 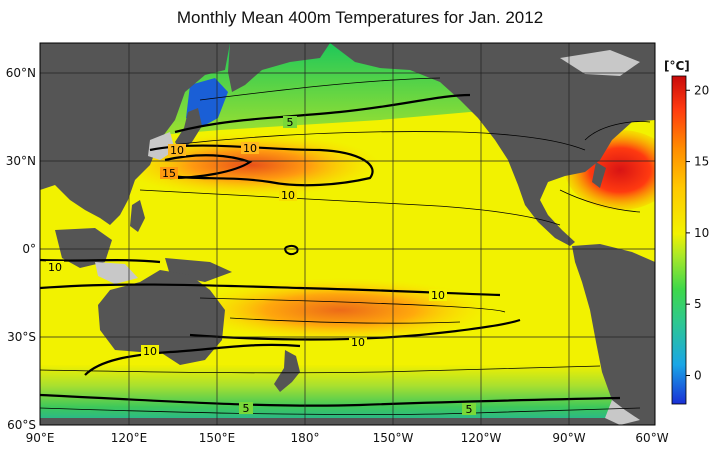 I want to click on lon-label: 120°W, so click(x=481, y=438).